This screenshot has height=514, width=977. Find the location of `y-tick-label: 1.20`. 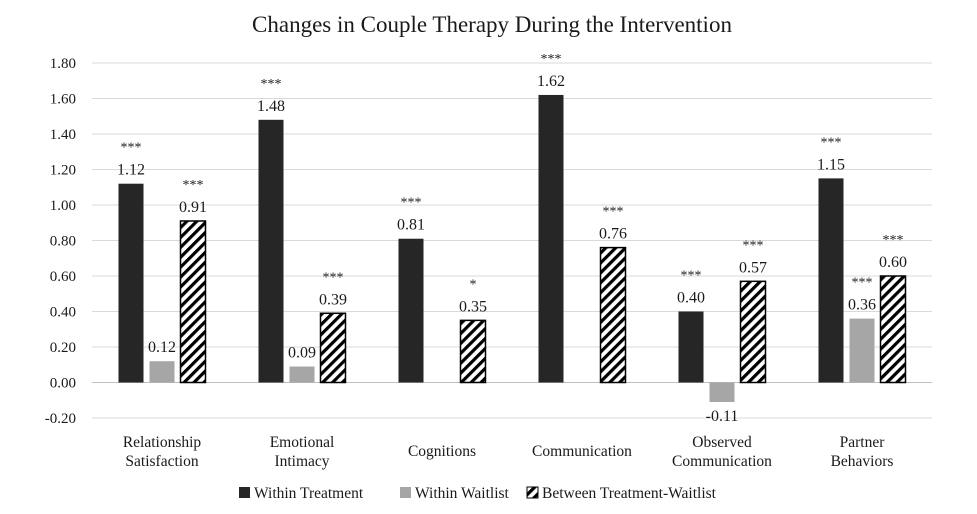

y-tick-label: 1.20 is located at coordinates (63, 171).